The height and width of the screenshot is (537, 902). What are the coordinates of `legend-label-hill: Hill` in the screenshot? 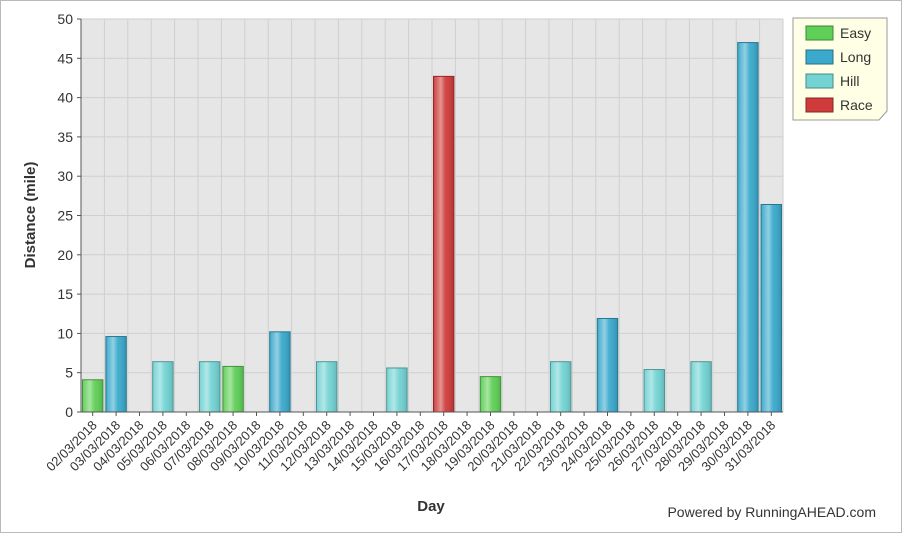 It's located at (849, 81).